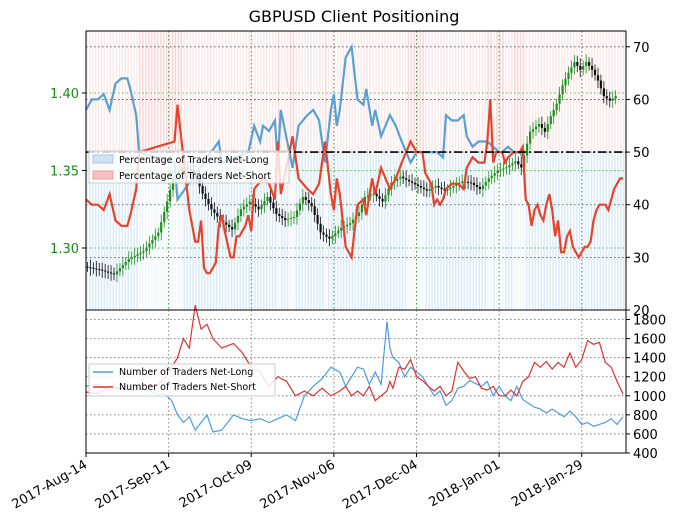 The width and height of the screenshot is (679, 517). I want to click on bottom-legend-box, so click(182, 380).